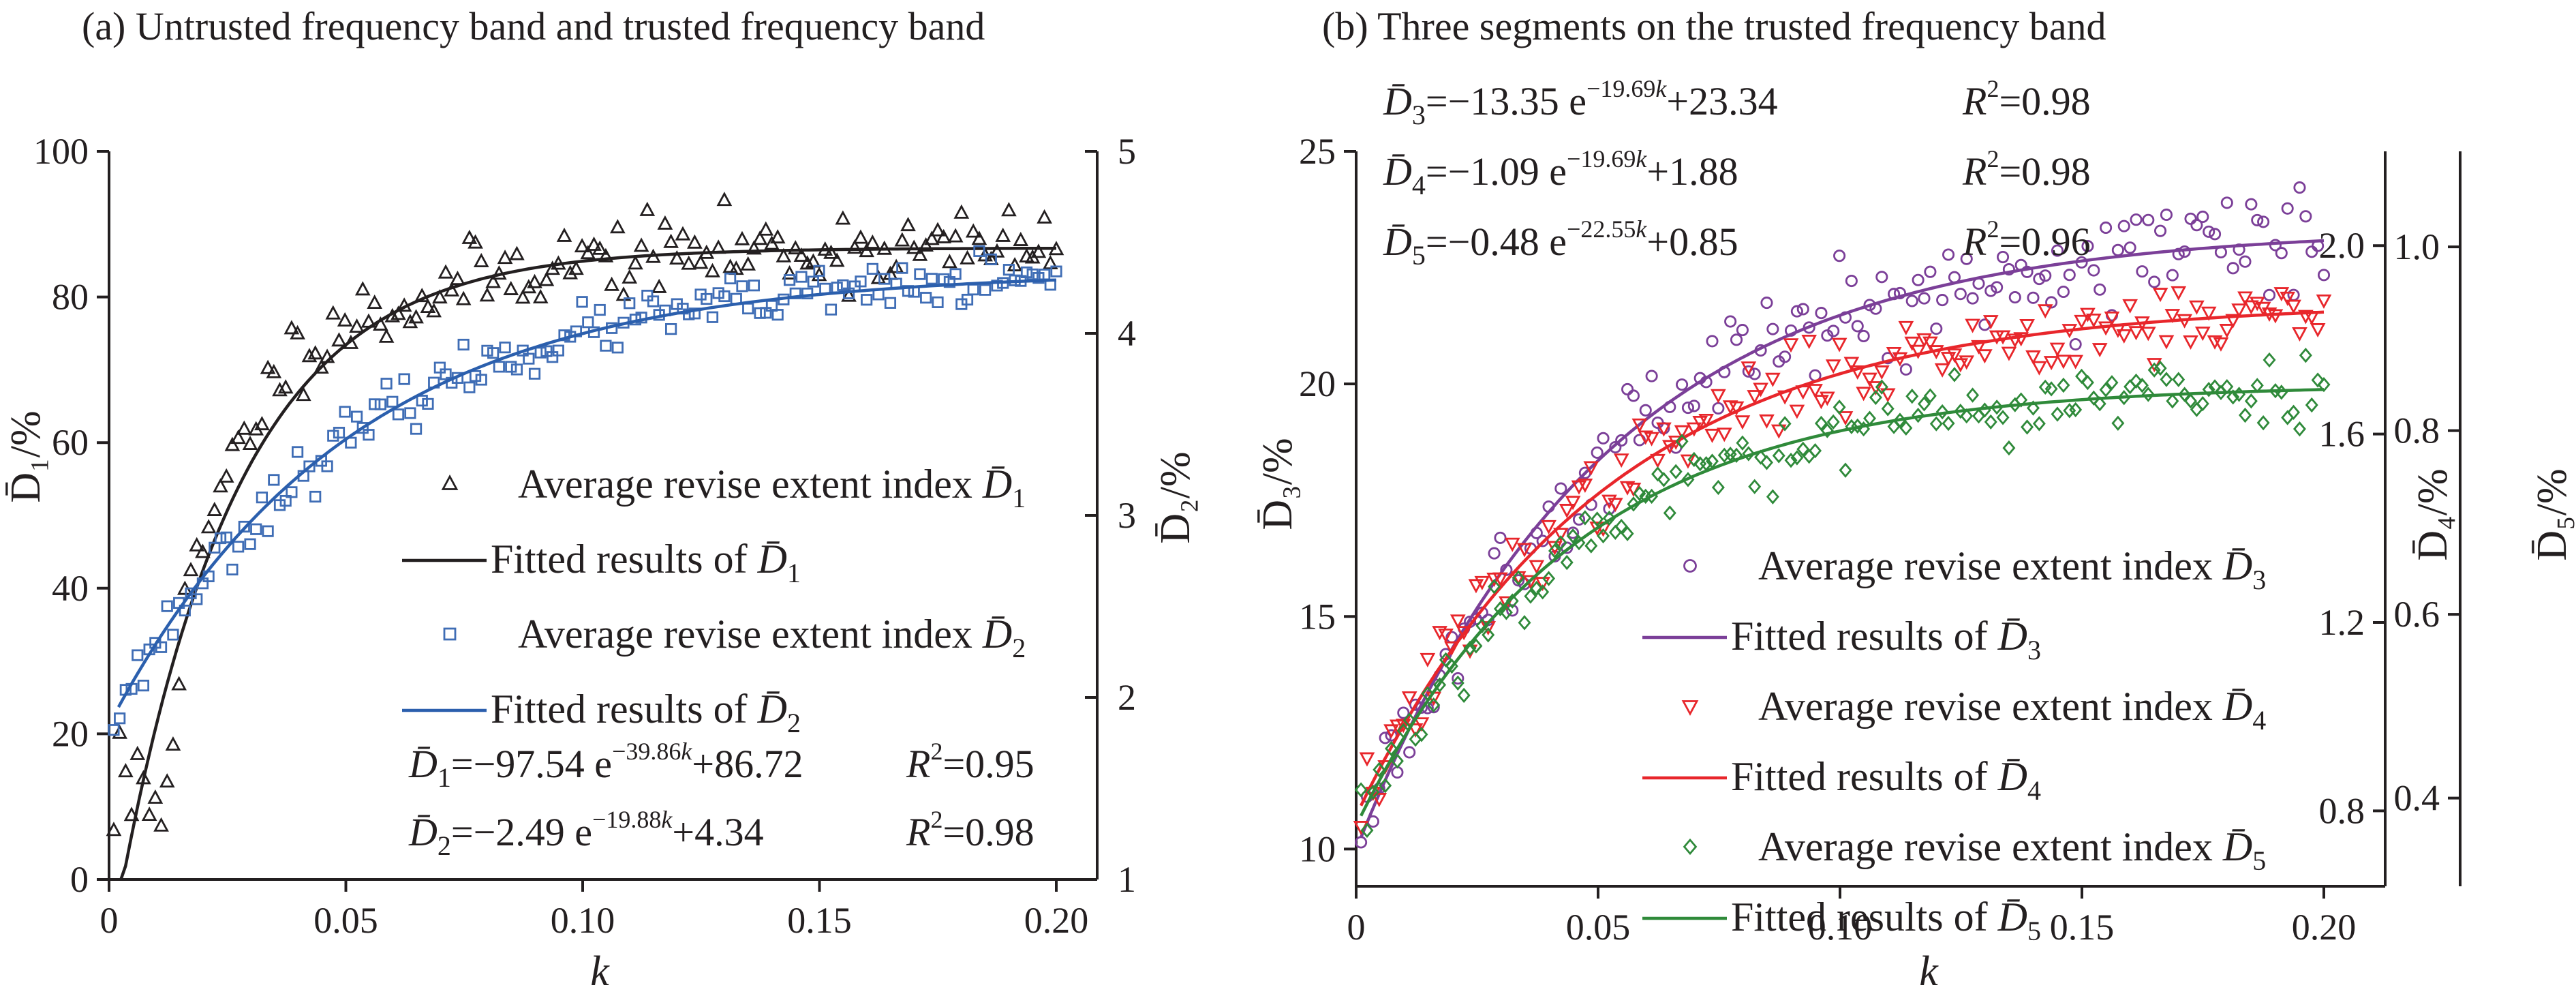  I want to click on legend-entry-1: Fitted results of D̄3, so click(1842, 639).